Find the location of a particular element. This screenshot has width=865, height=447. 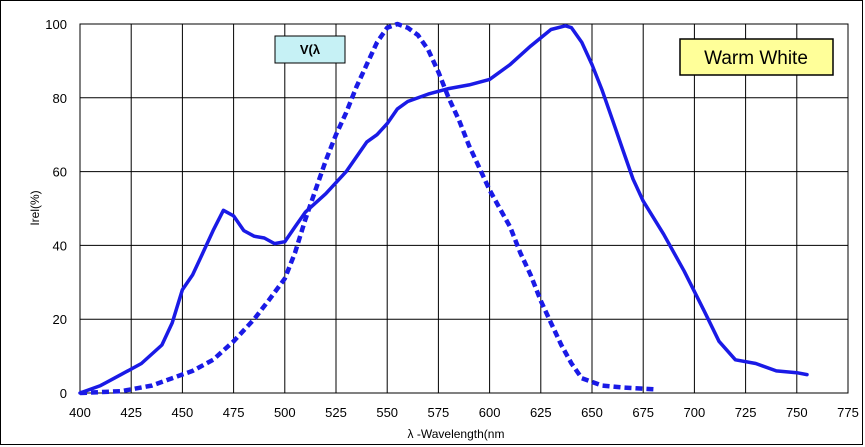

warm-white-box is located at coordinates (756, 57).